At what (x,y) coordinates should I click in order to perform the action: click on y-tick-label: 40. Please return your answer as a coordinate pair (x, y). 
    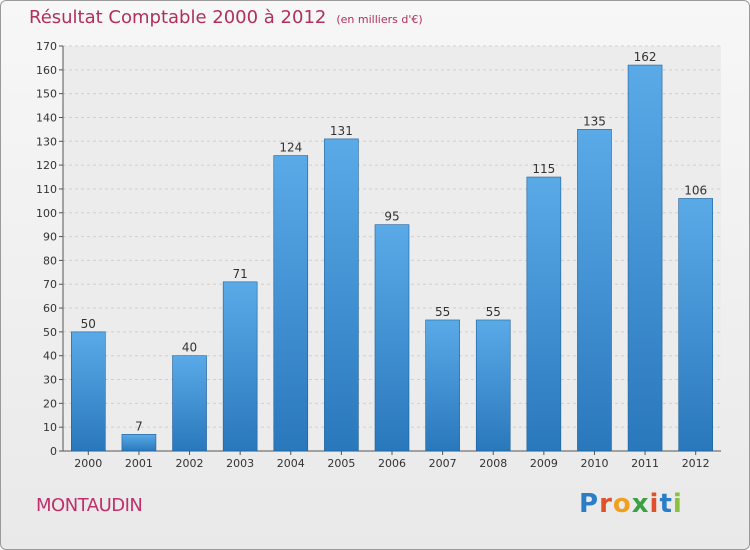
    Looking at the image, I should click on (50, 356).